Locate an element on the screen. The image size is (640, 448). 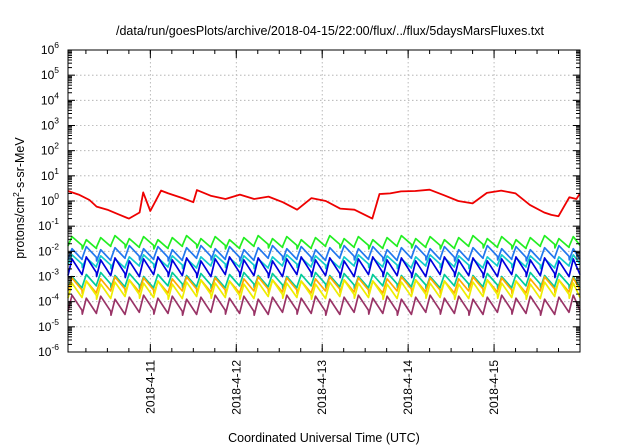
y-tick-exponent: 1 is located at coordinates (56, 171).